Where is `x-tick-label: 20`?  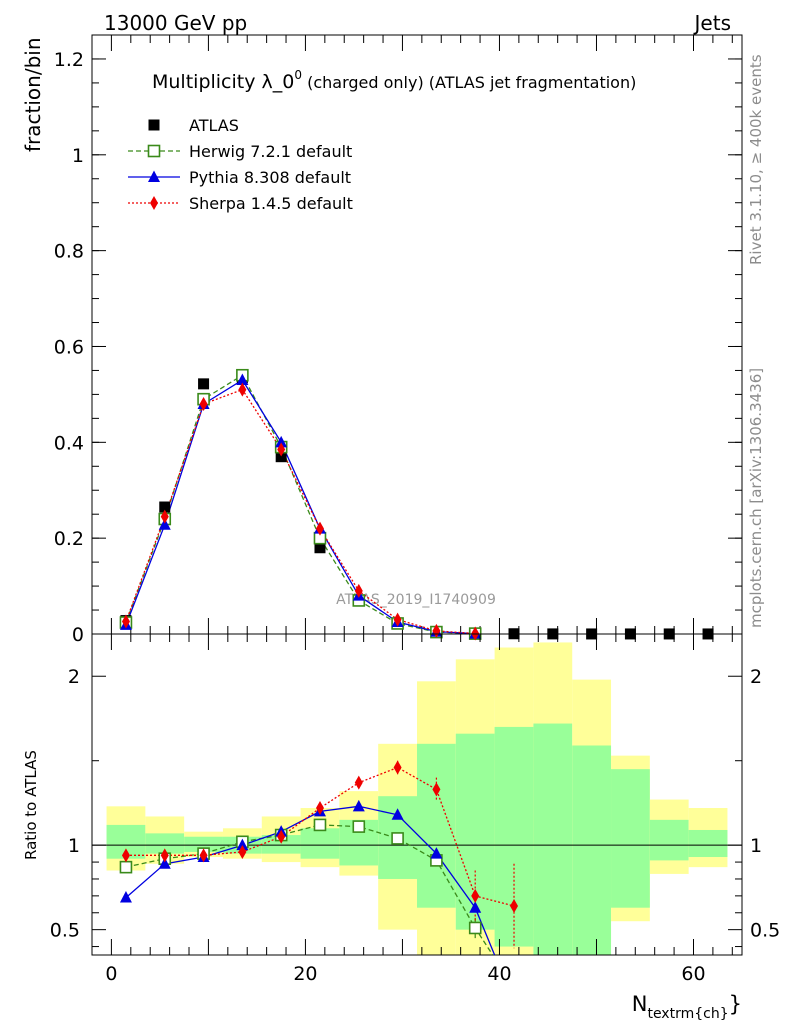
x-tick-label: 20 is located at coordinates (305, 974).